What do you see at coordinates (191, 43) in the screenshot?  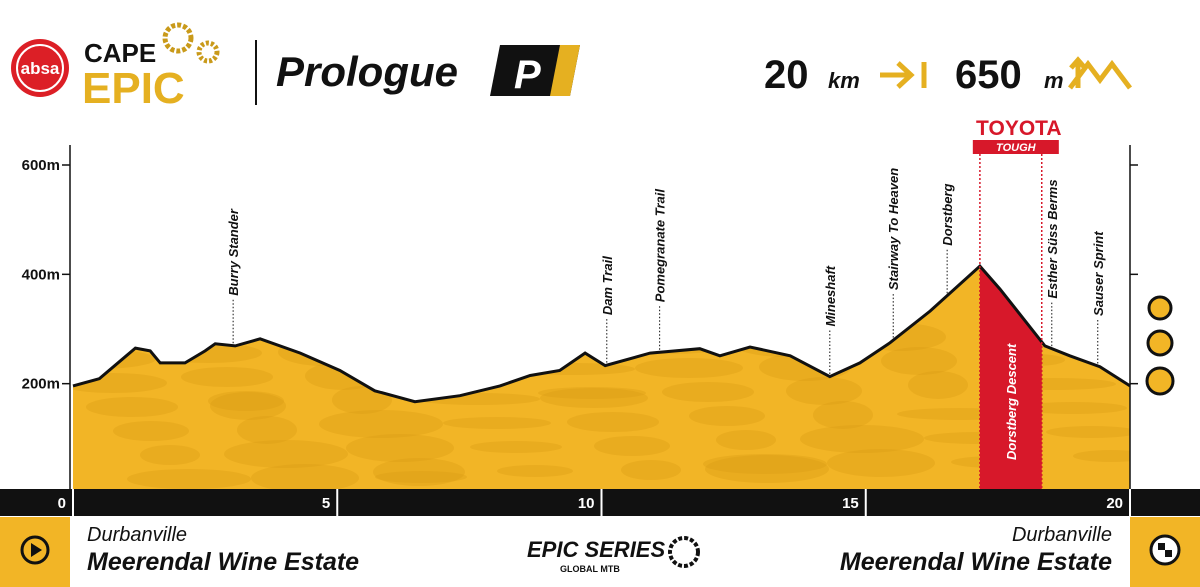 I see `gear-icon` at bounding box center [191, 43].